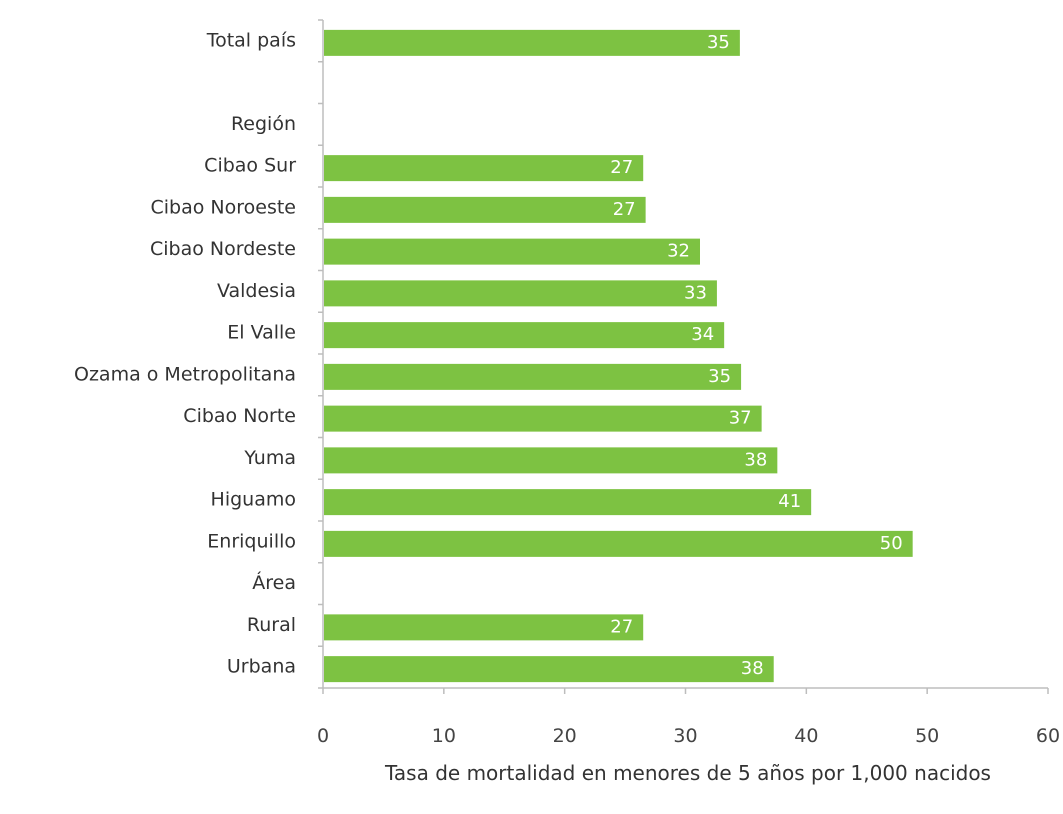  I want to click on category-label: Región, so click(263, 124).